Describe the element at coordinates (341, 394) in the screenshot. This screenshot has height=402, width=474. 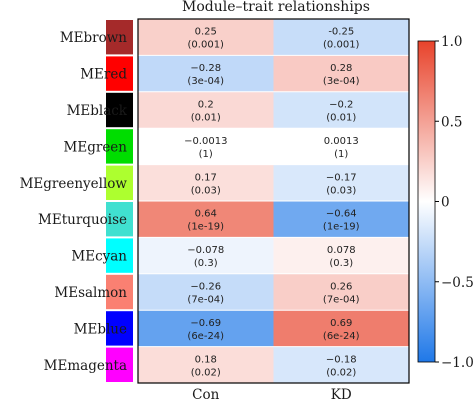
I see `column-label: KD` at that location.